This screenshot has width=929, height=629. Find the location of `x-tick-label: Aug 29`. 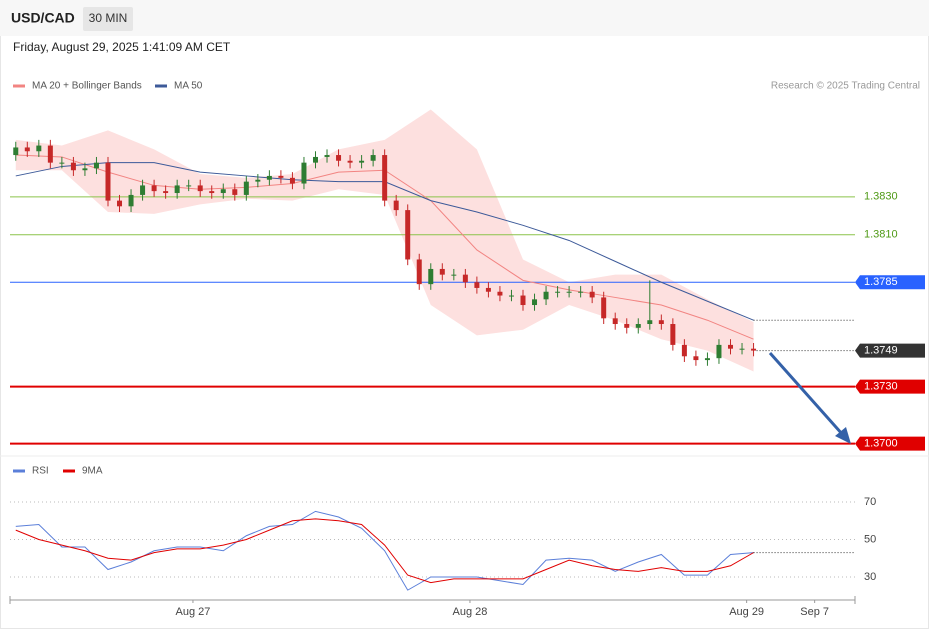

x-tick-label: Aug 29 is located at coordinates (746, 612).